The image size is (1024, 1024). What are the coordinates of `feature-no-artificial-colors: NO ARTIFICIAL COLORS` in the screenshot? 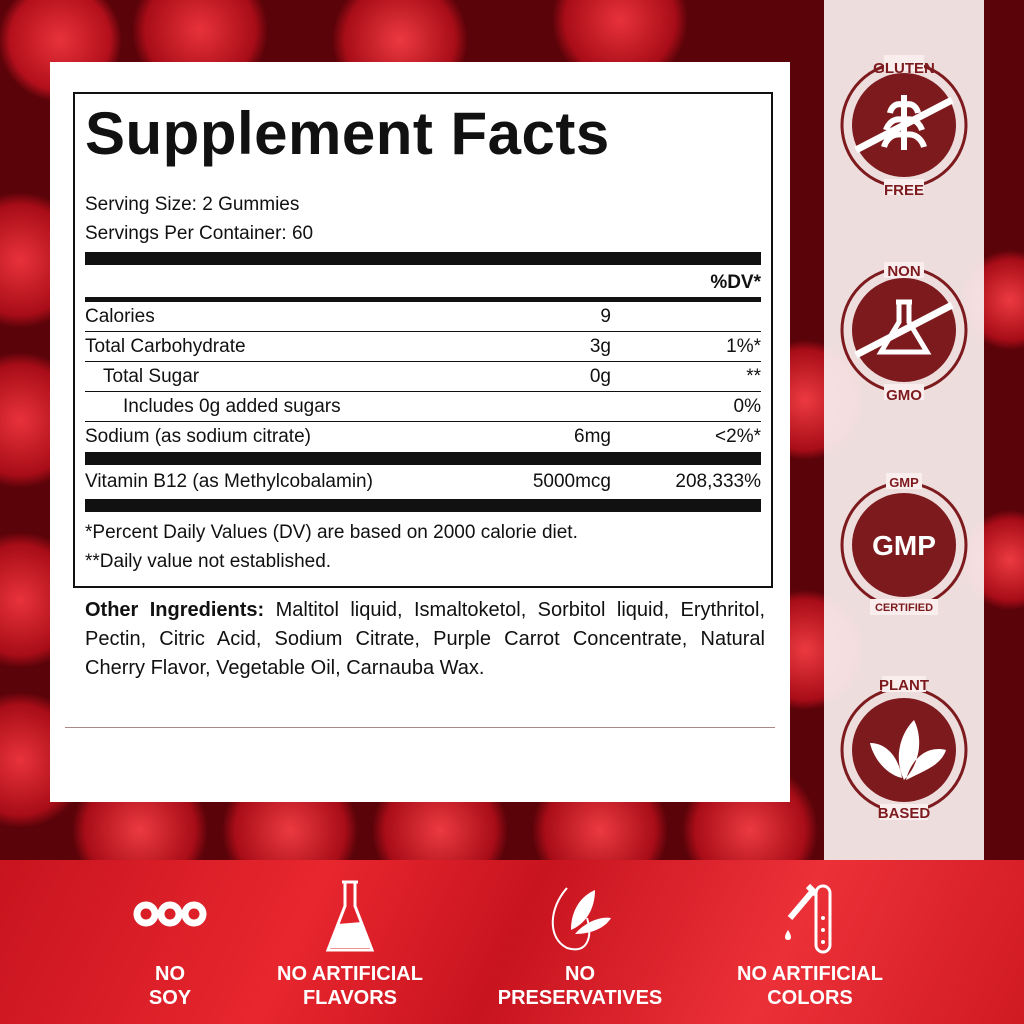 It's located at (810, 942).